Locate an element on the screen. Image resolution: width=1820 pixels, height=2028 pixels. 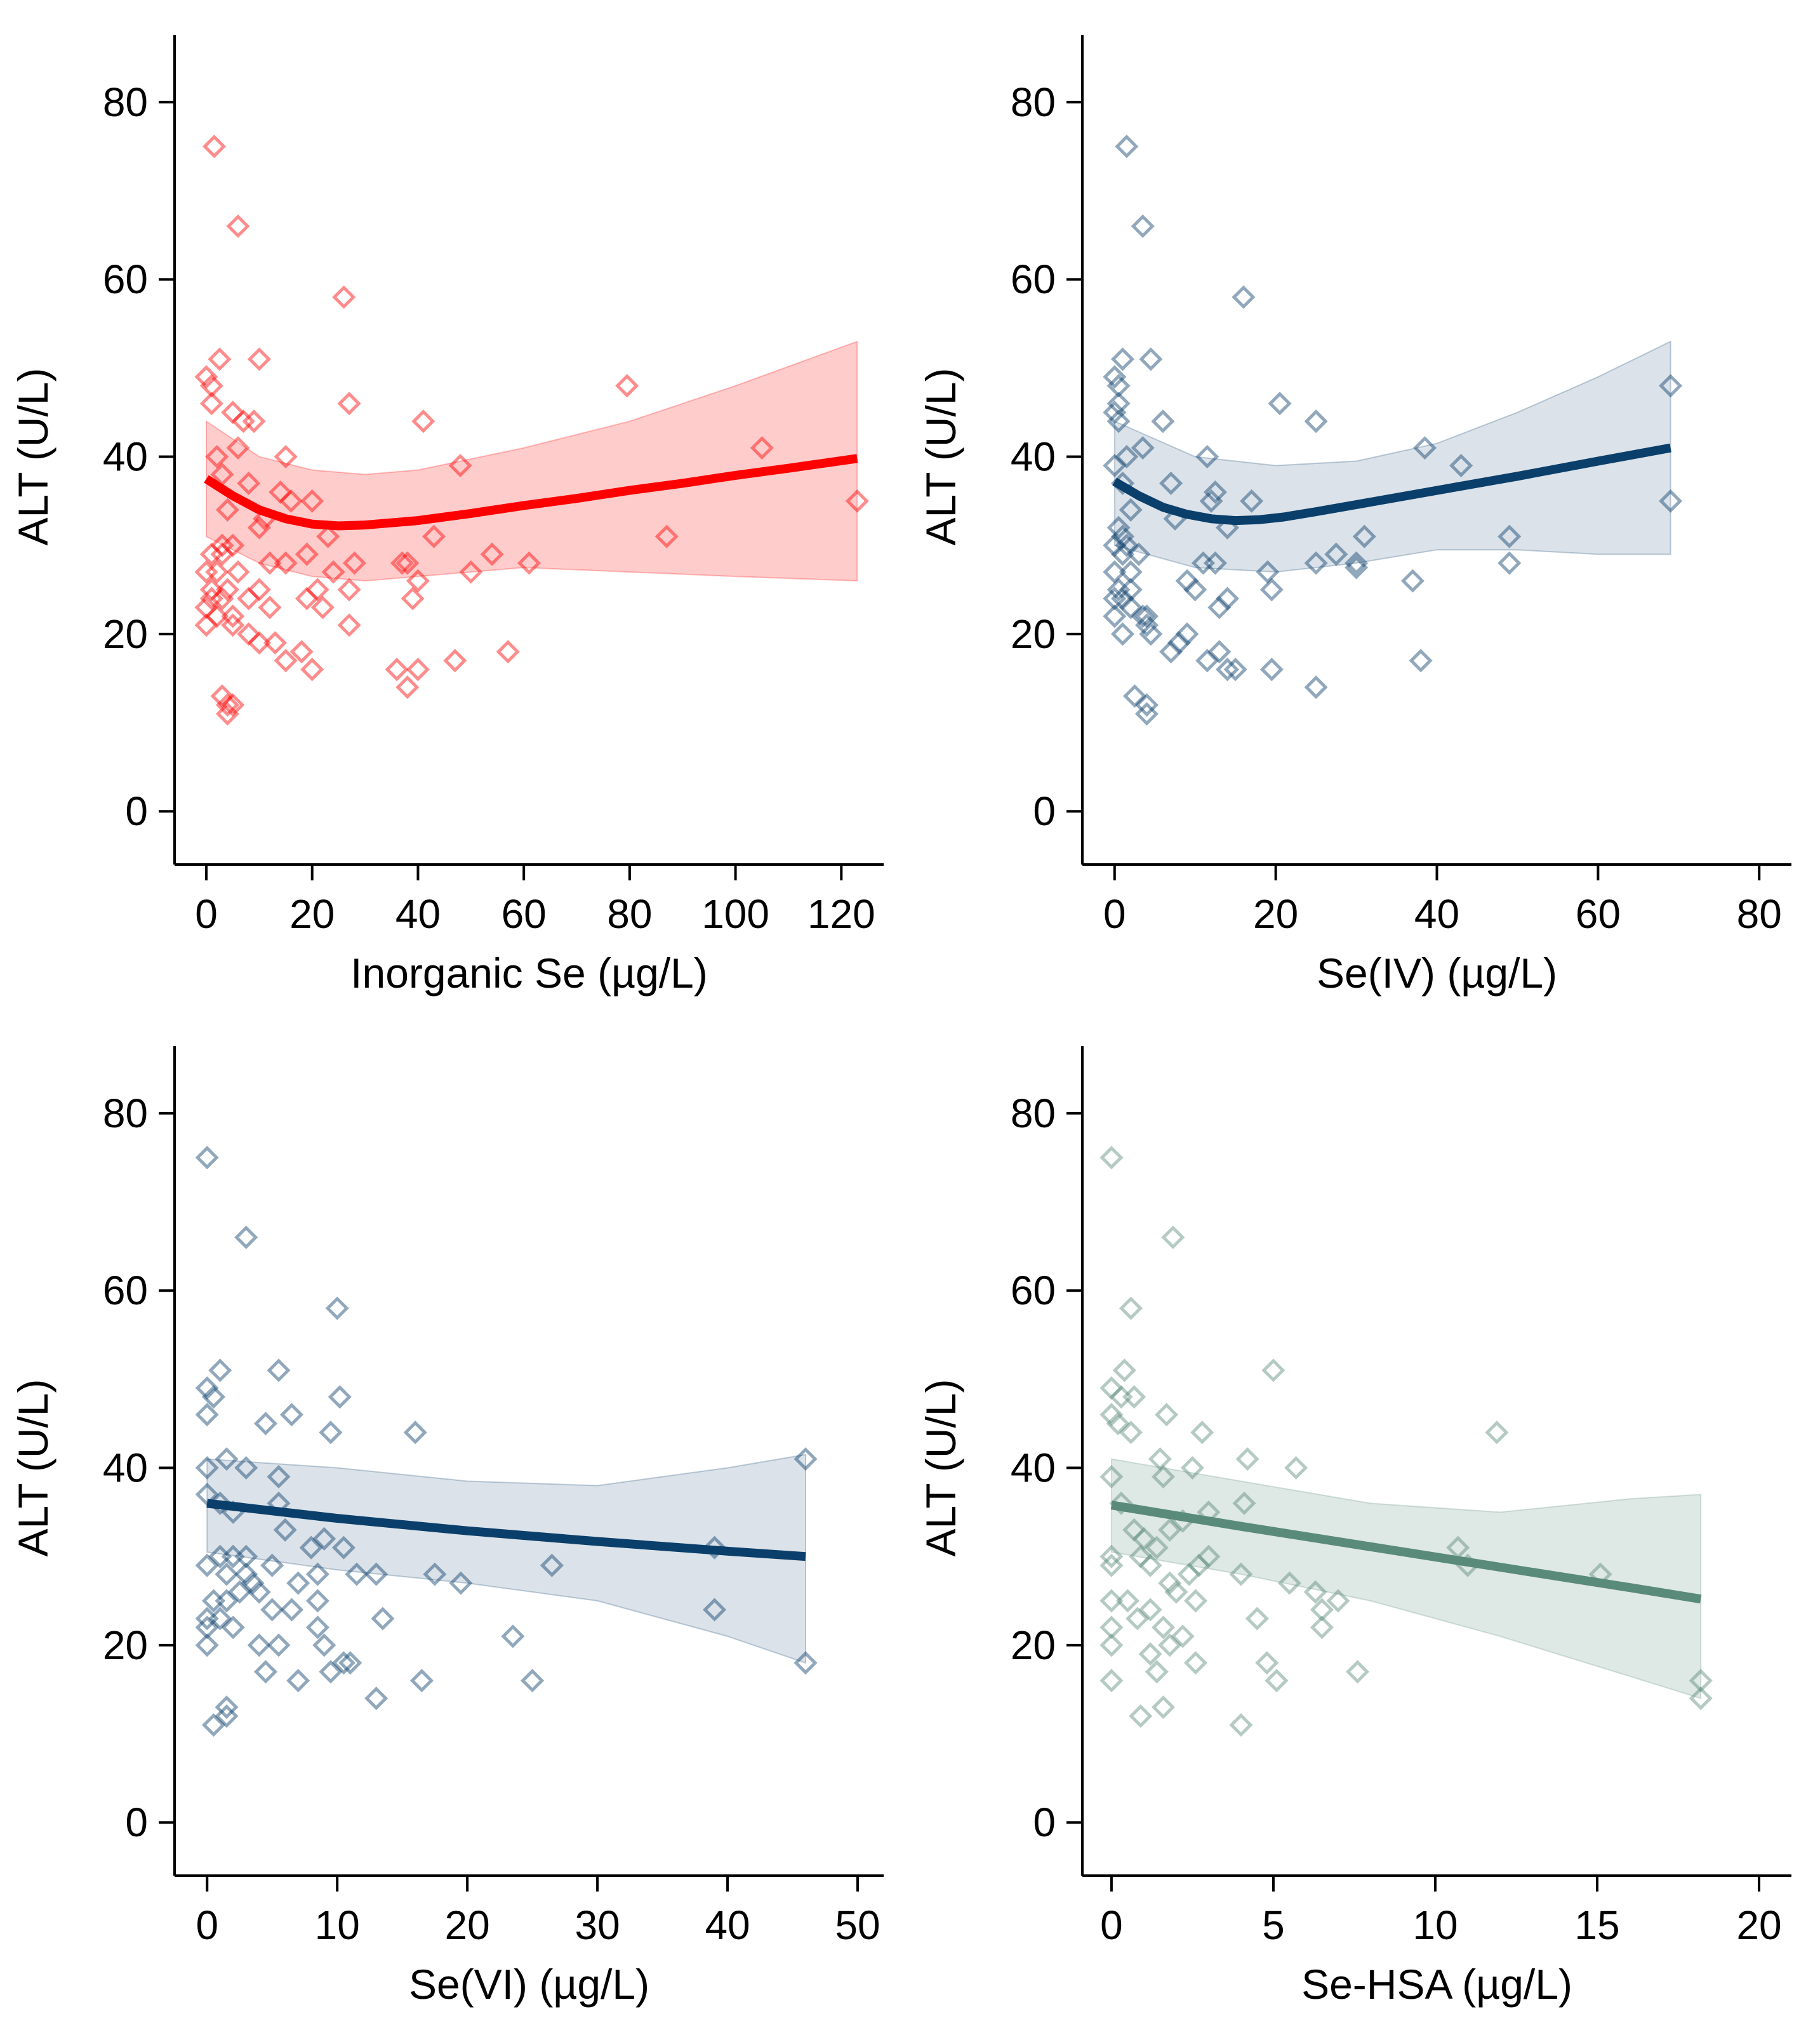
y-tick-label: 60 is located at coordinates (1033, 279).